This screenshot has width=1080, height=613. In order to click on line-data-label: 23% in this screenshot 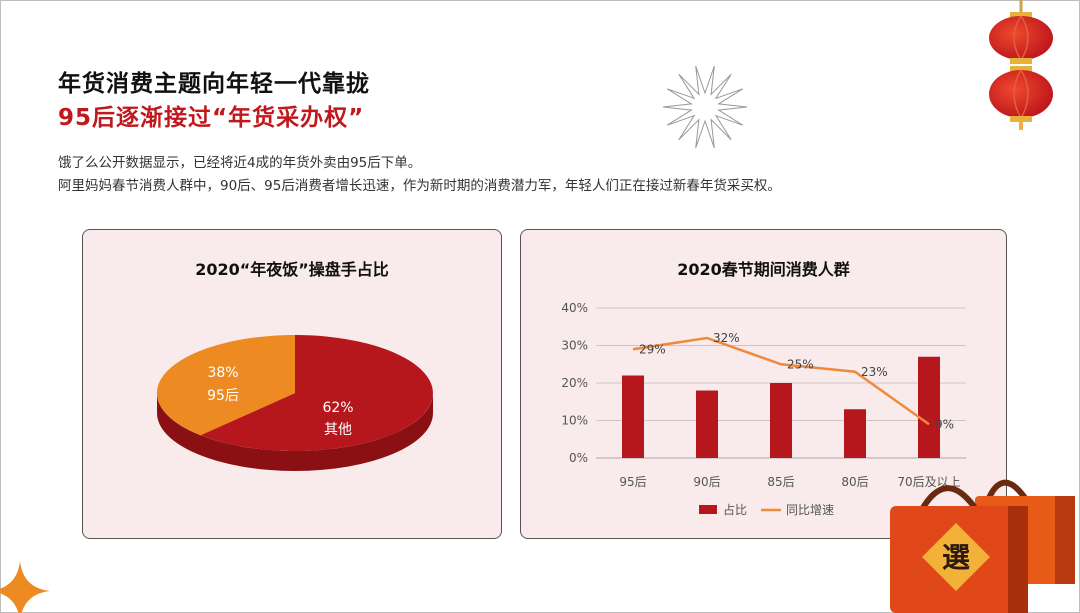, I will do `click(874, 372)`.